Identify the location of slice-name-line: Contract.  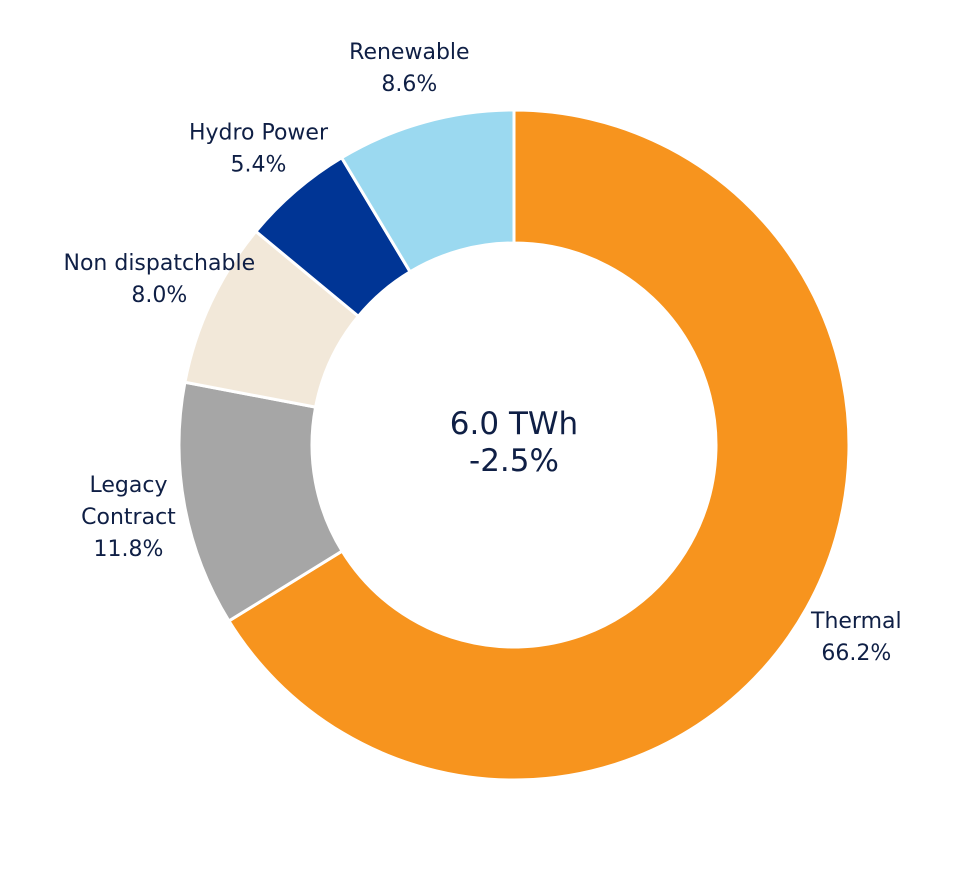
(128, 517).